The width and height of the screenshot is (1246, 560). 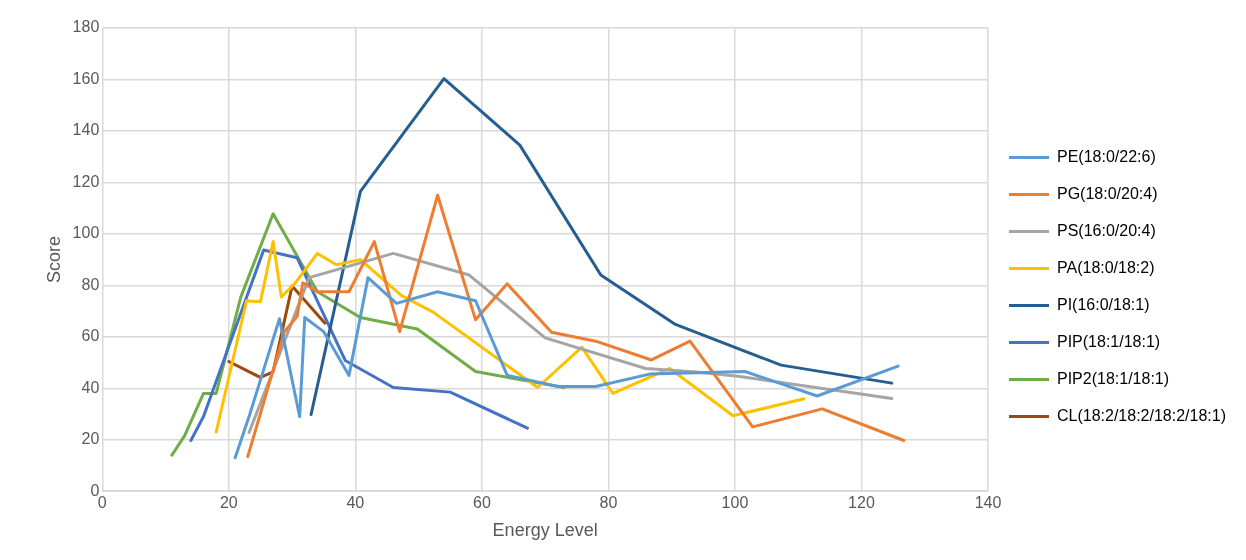 I want to click on x-tick-label: 60, so click(x=481, y=503).